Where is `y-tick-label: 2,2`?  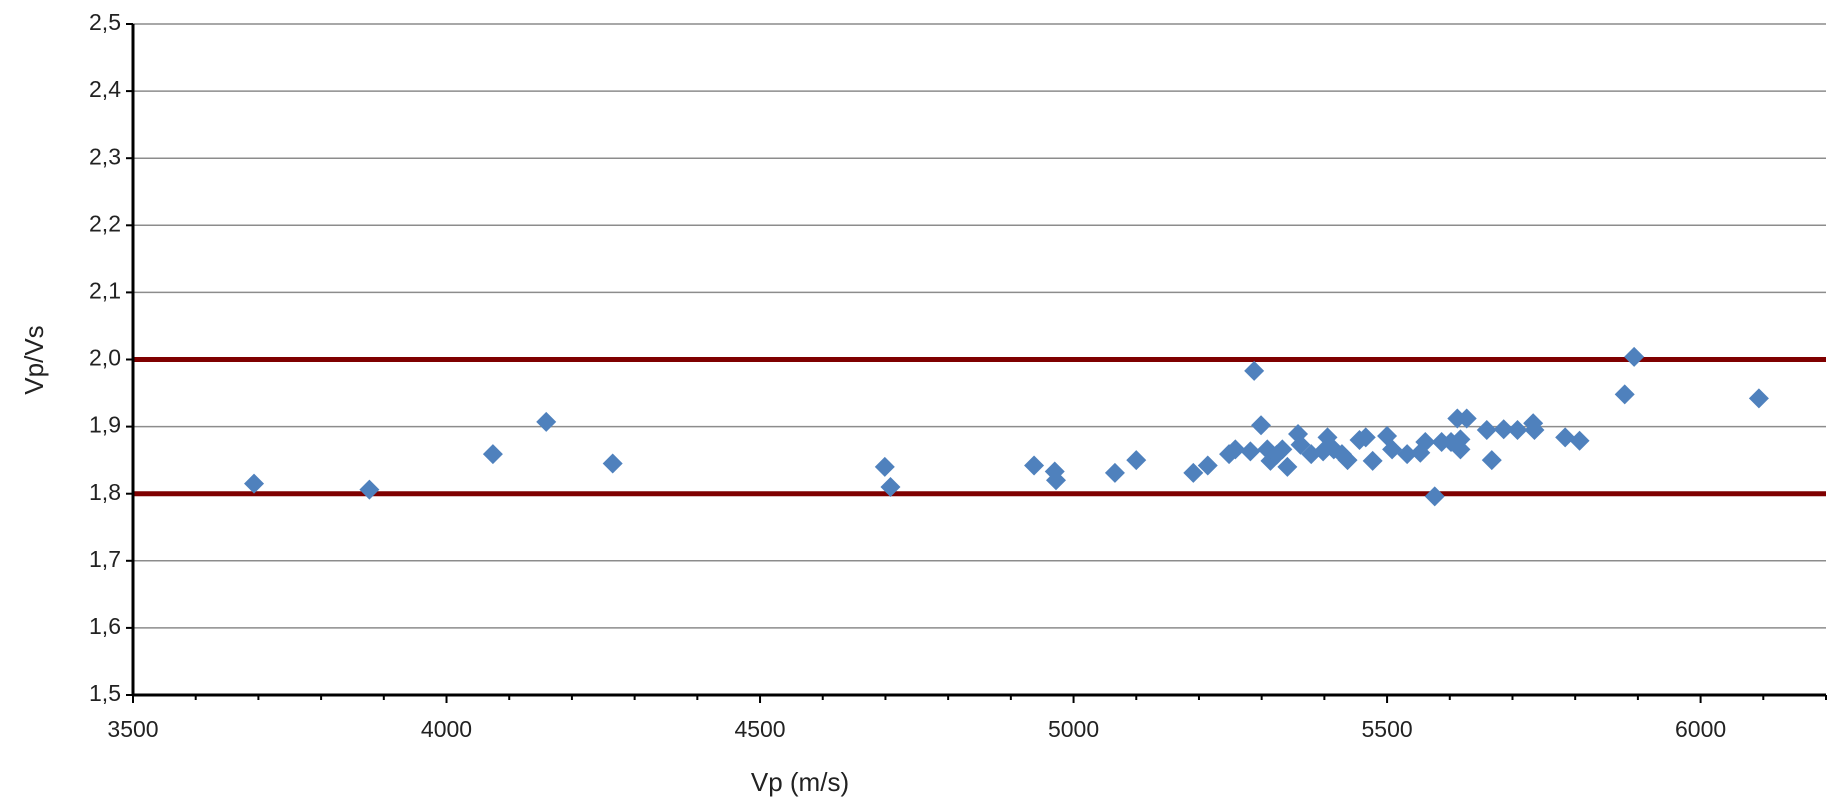 y-tick-label: 2,2 is located at coordinates (105, 223).